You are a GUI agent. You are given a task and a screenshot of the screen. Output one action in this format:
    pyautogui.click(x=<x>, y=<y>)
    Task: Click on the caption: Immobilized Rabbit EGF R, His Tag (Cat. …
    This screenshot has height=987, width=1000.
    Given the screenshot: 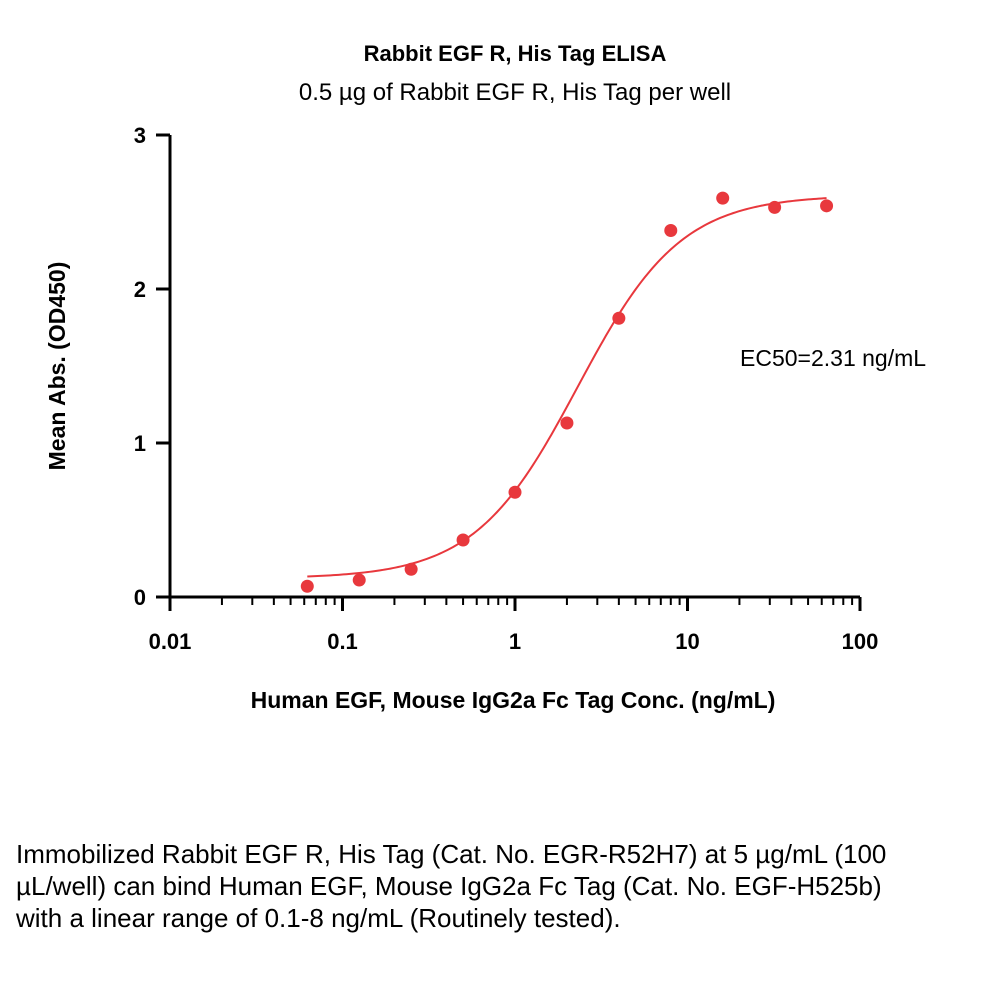 What is the action you would take?
    pyautogui.click(x=451, y=886)
    